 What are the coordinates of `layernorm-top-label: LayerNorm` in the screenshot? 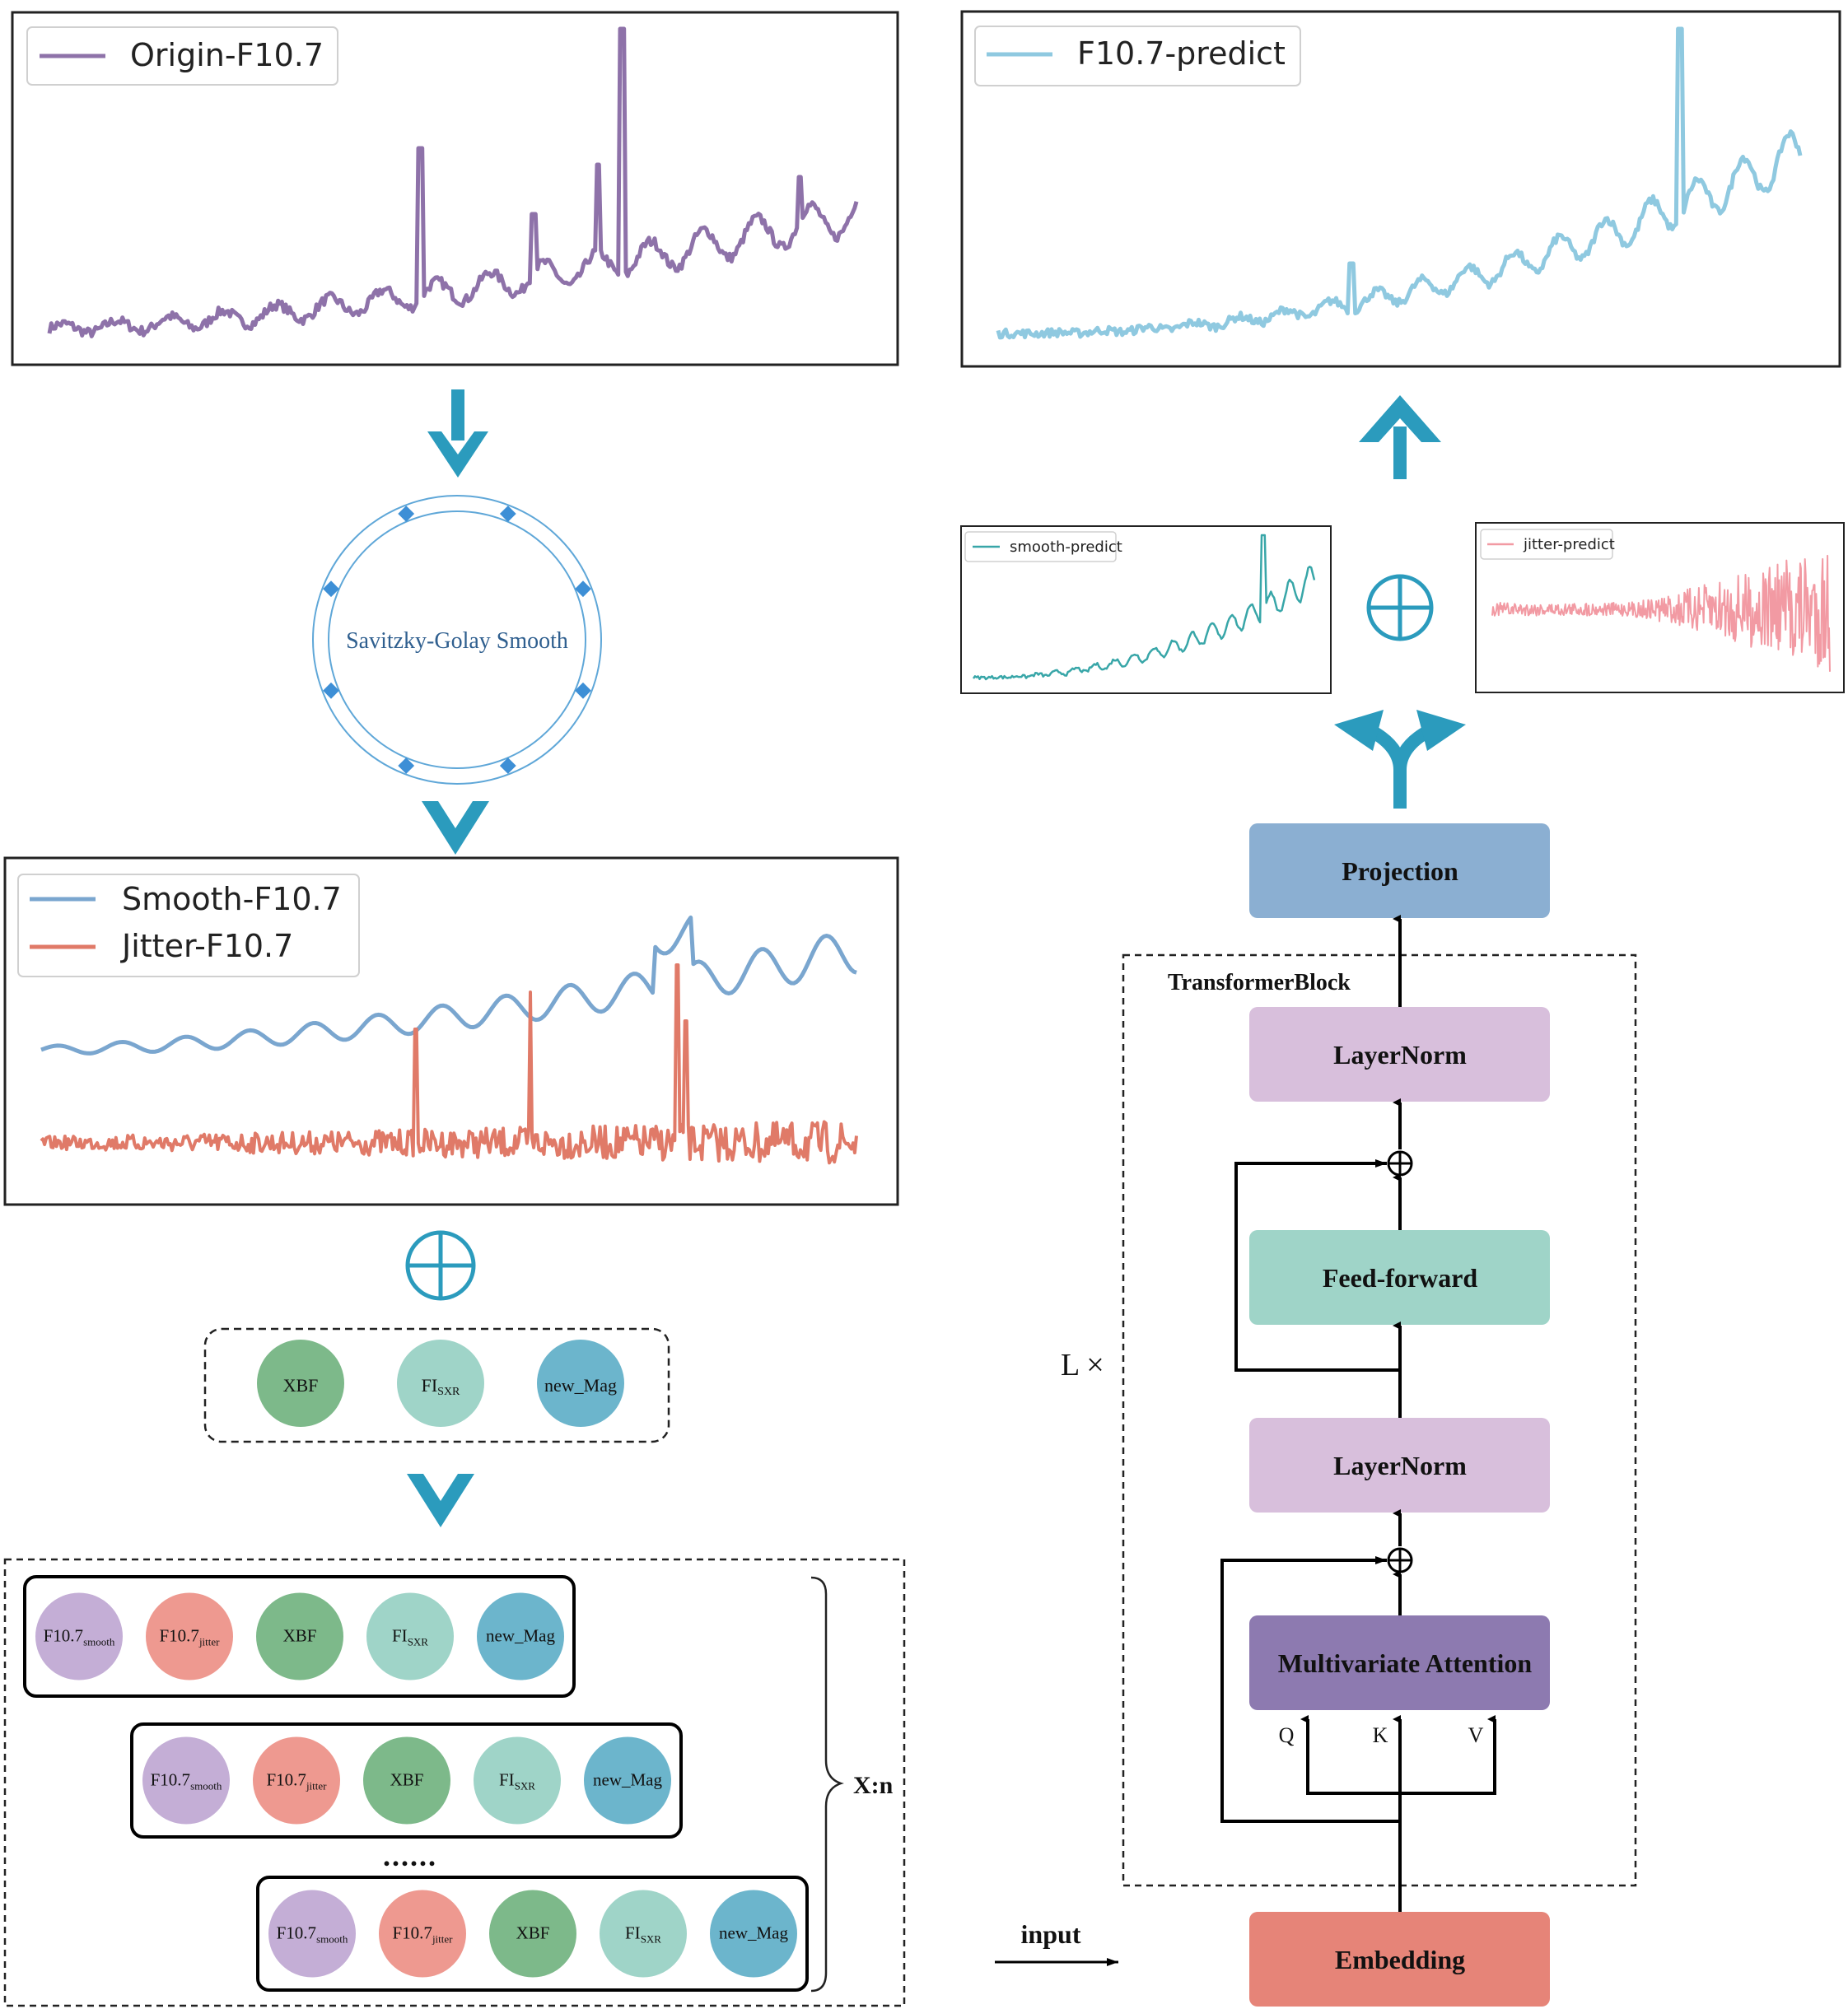 It's located at (1400, 1055).